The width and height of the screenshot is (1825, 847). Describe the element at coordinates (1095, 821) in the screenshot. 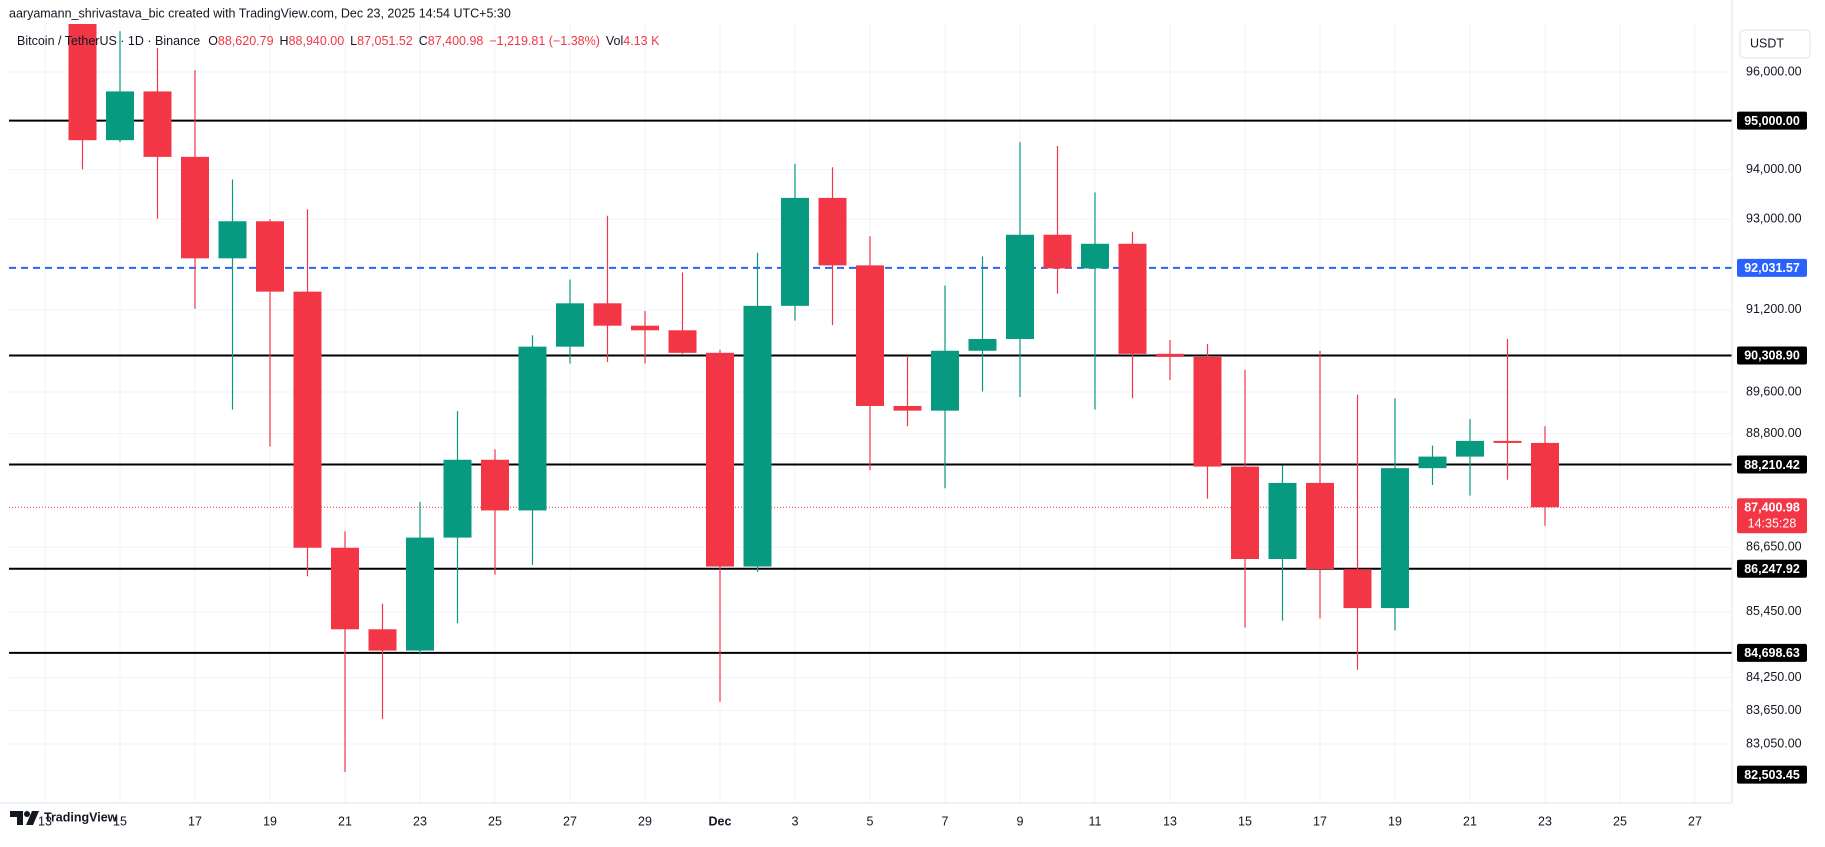

I see `x-tick-label: 11` at that location.